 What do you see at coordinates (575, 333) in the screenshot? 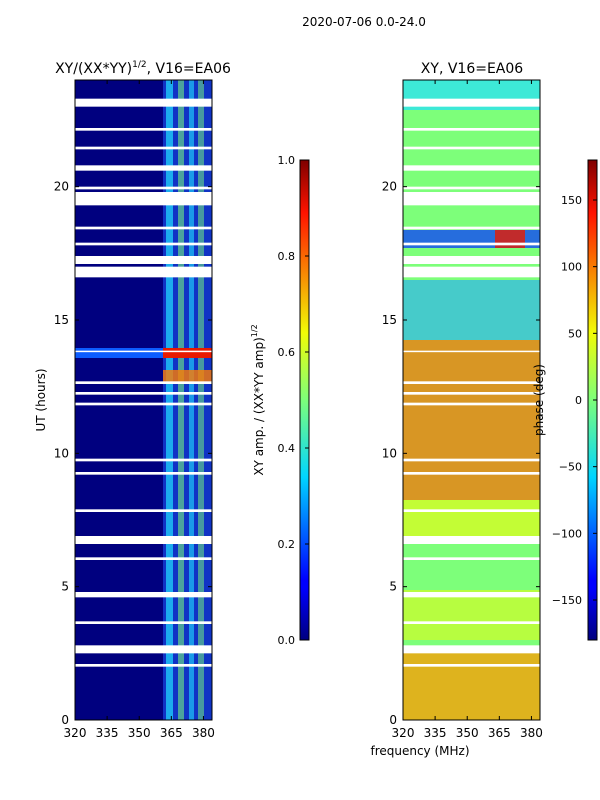
I see `phase-cbtick-label-4: 50` at bounding box center [575, 333].